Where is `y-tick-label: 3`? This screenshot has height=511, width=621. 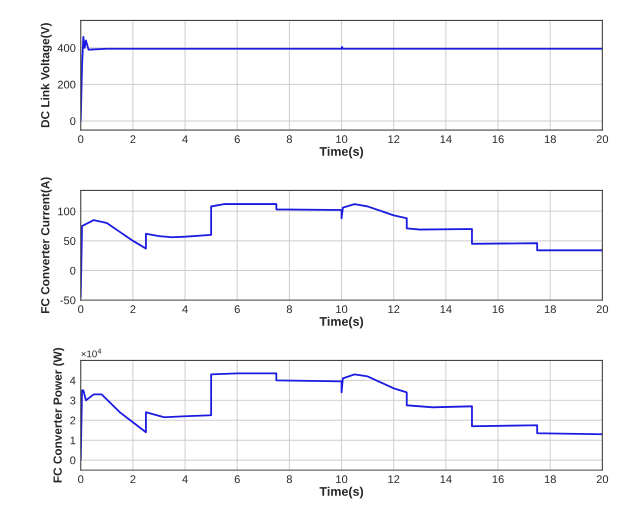 y-tick-label: 3 is located at coordinates (73, 400).